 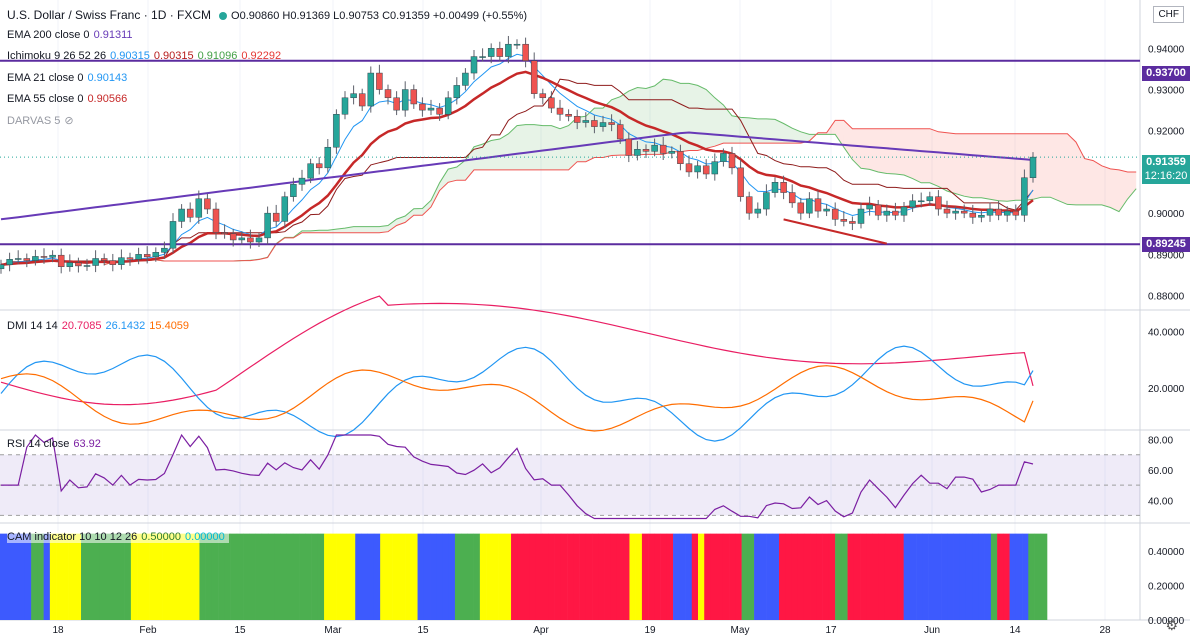 What do you see at coordinates (109, 15) in the screenshot?
I see `symbol-title: U.S. Dollar / Swiss Franc · 1D · FXCM` at bounding box center [109, 15].